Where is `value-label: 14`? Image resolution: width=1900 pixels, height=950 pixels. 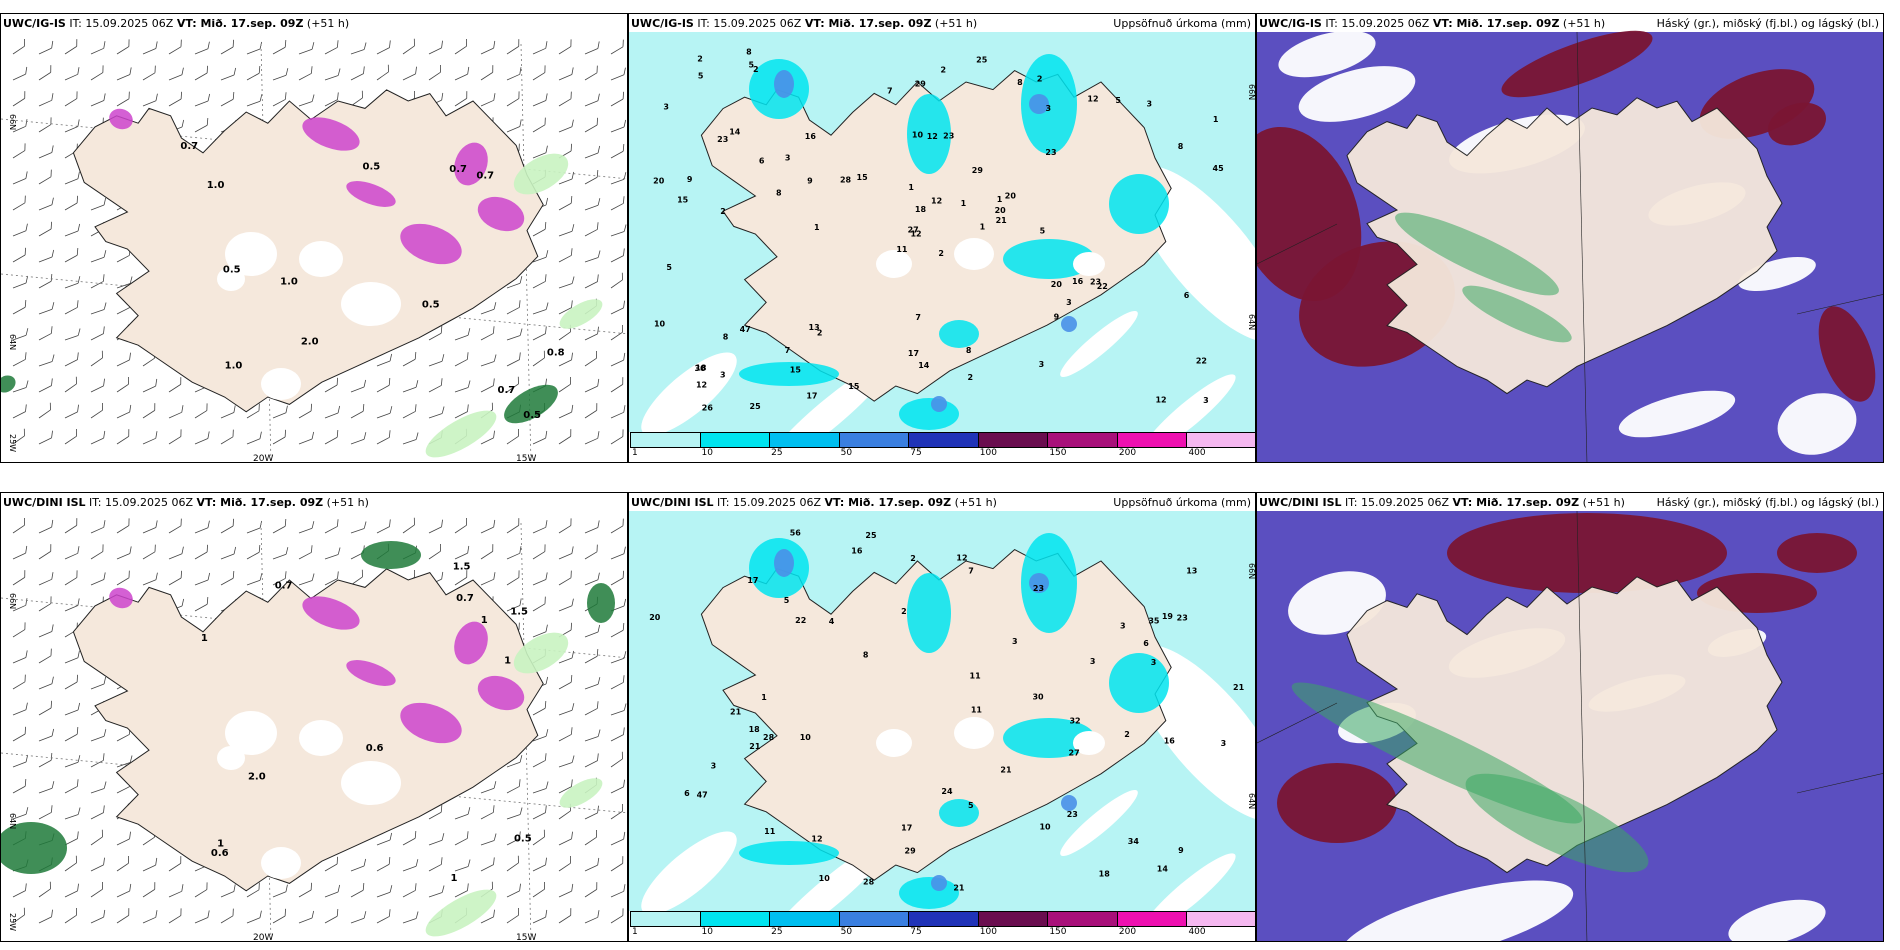
value-label: 14 is located at coordinates (735, 132).